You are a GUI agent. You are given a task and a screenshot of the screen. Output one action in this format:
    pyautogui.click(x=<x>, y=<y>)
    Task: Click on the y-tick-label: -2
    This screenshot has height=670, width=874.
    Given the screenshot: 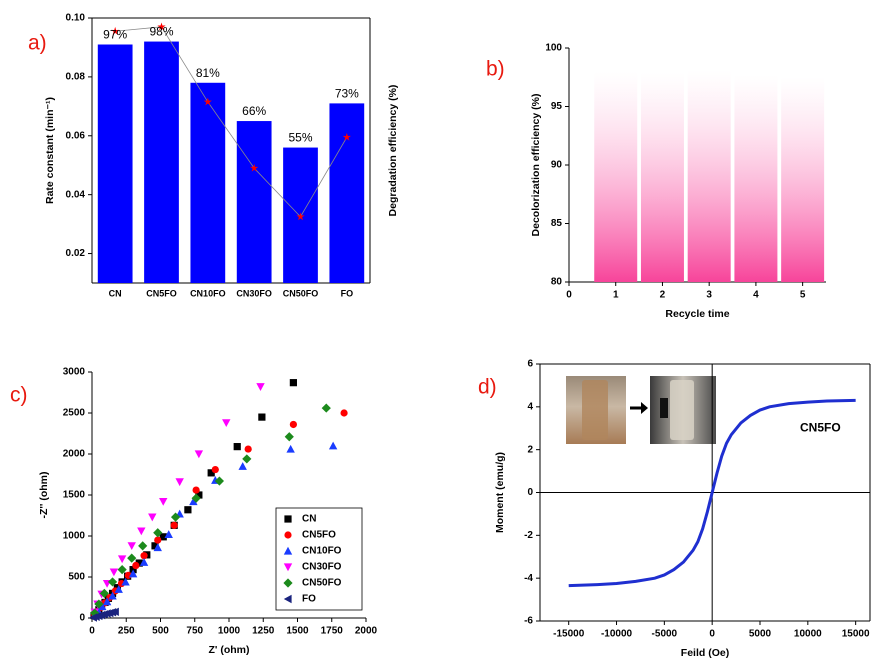 What is the action you would take?
    pyautogui.click(x=528, y=535)
    